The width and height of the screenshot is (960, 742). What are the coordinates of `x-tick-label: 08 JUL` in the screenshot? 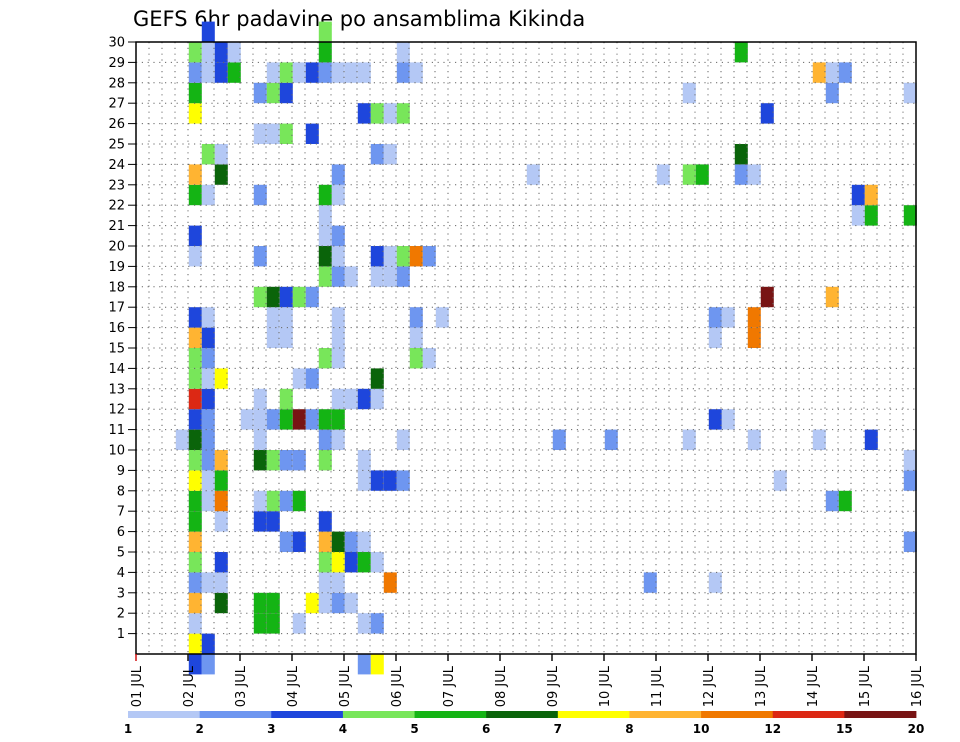 It's located at (501, 686).